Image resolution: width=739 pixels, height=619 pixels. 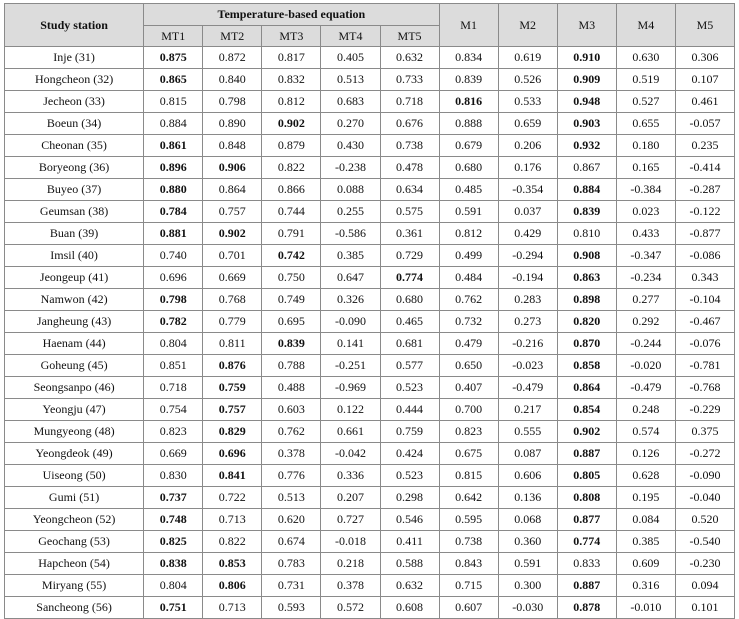 What do you see at coordinates (705, 123) in the screenshot?
I see `value-cell: -0.057` at bounding box center [705, 123].